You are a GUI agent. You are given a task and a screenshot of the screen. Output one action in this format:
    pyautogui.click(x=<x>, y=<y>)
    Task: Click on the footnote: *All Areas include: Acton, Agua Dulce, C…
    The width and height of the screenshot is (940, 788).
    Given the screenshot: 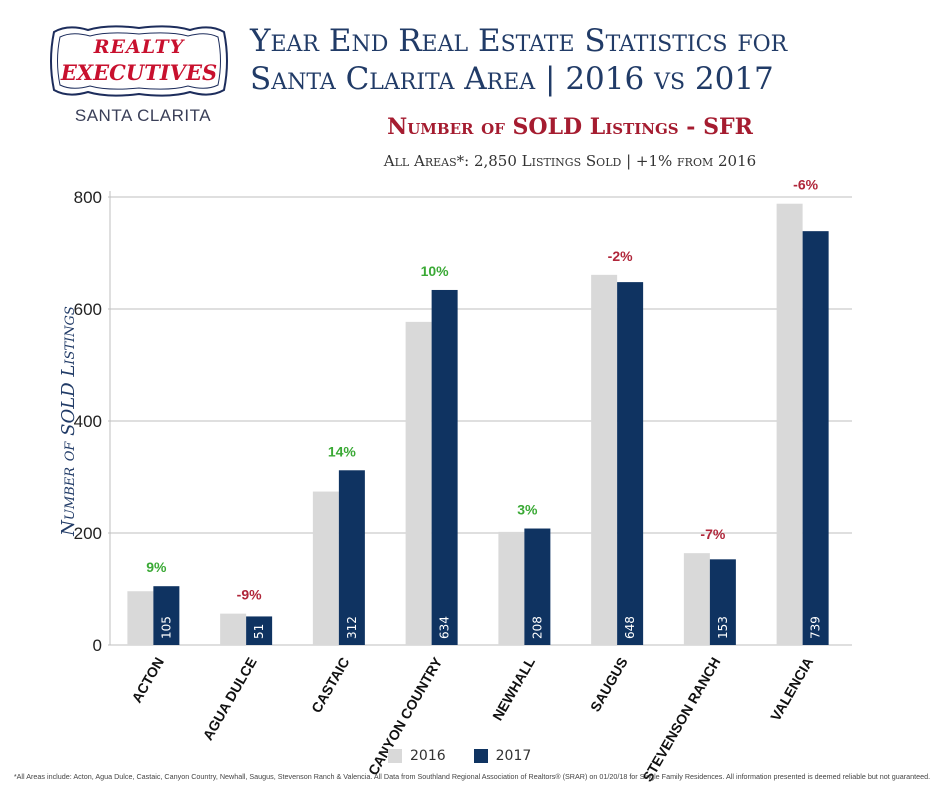 What is the action you would take?
    pyautogui.click(x=472, y=776)
    